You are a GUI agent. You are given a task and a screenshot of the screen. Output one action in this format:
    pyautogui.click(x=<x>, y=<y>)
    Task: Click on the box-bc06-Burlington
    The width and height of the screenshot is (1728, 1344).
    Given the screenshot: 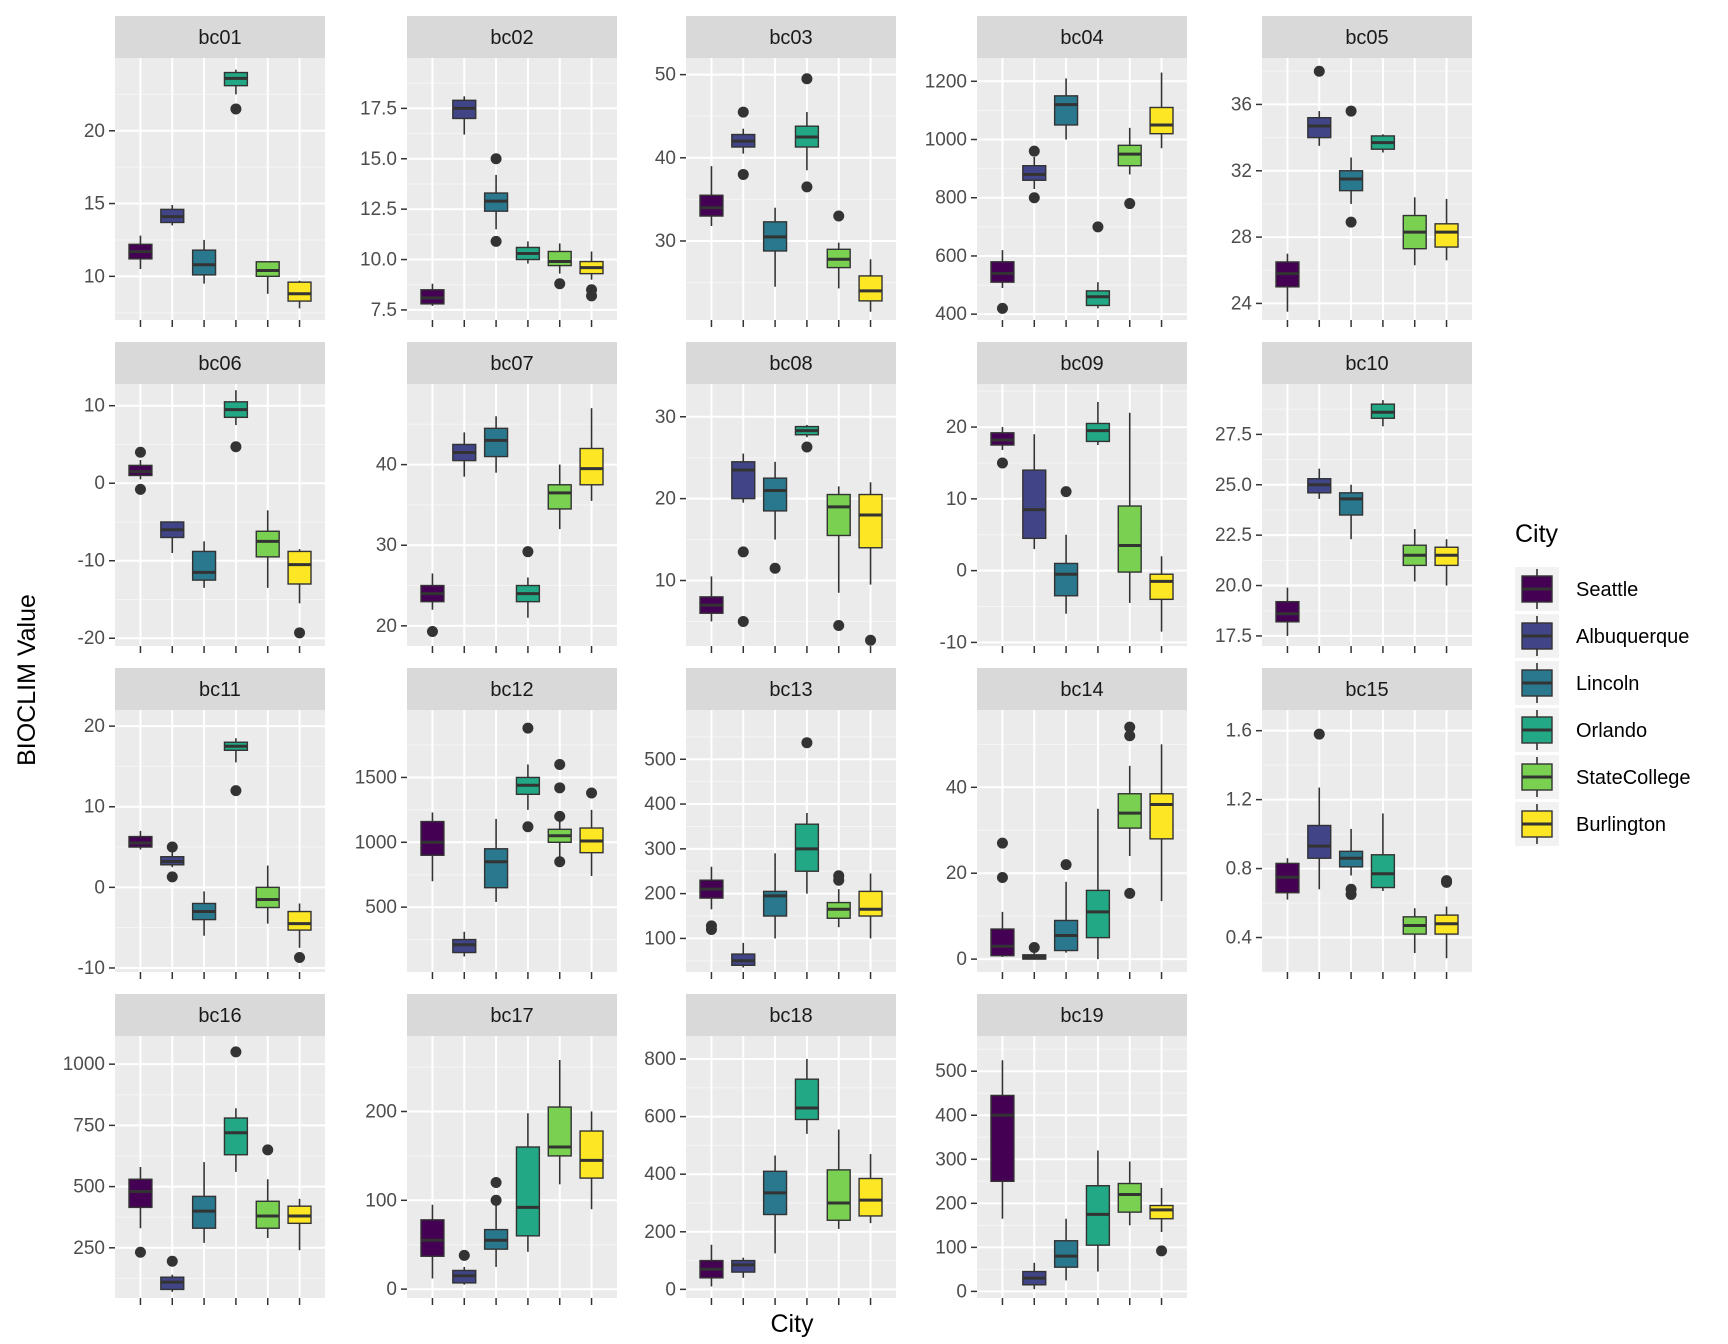 What is the action you would take?
    pyautogui.click(x=299, y=594)
    